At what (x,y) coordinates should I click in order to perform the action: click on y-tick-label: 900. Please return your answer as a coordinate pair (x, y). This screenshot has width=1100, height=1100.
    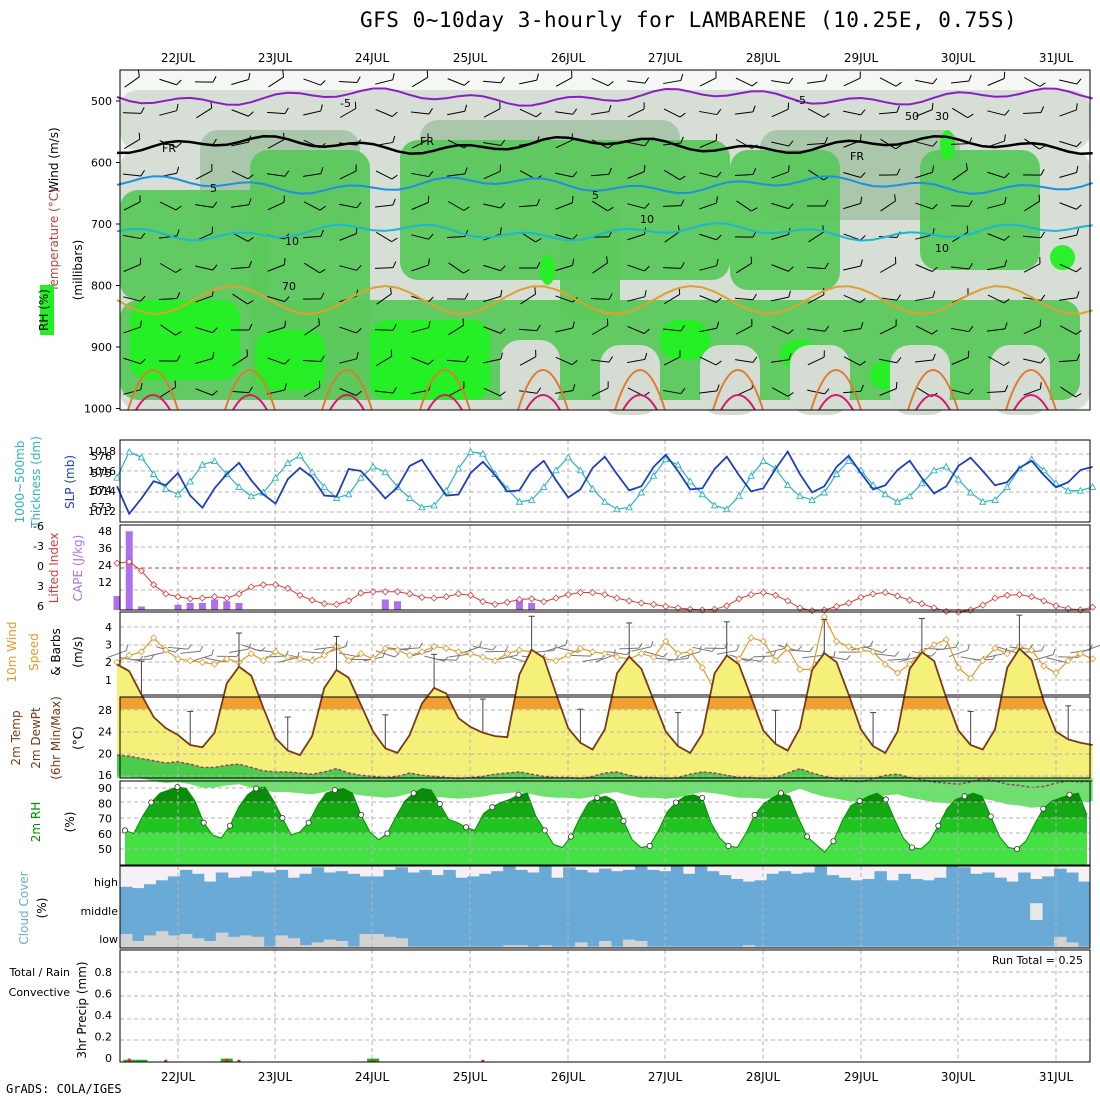
    Looking at the image, I should click on (101, 347).